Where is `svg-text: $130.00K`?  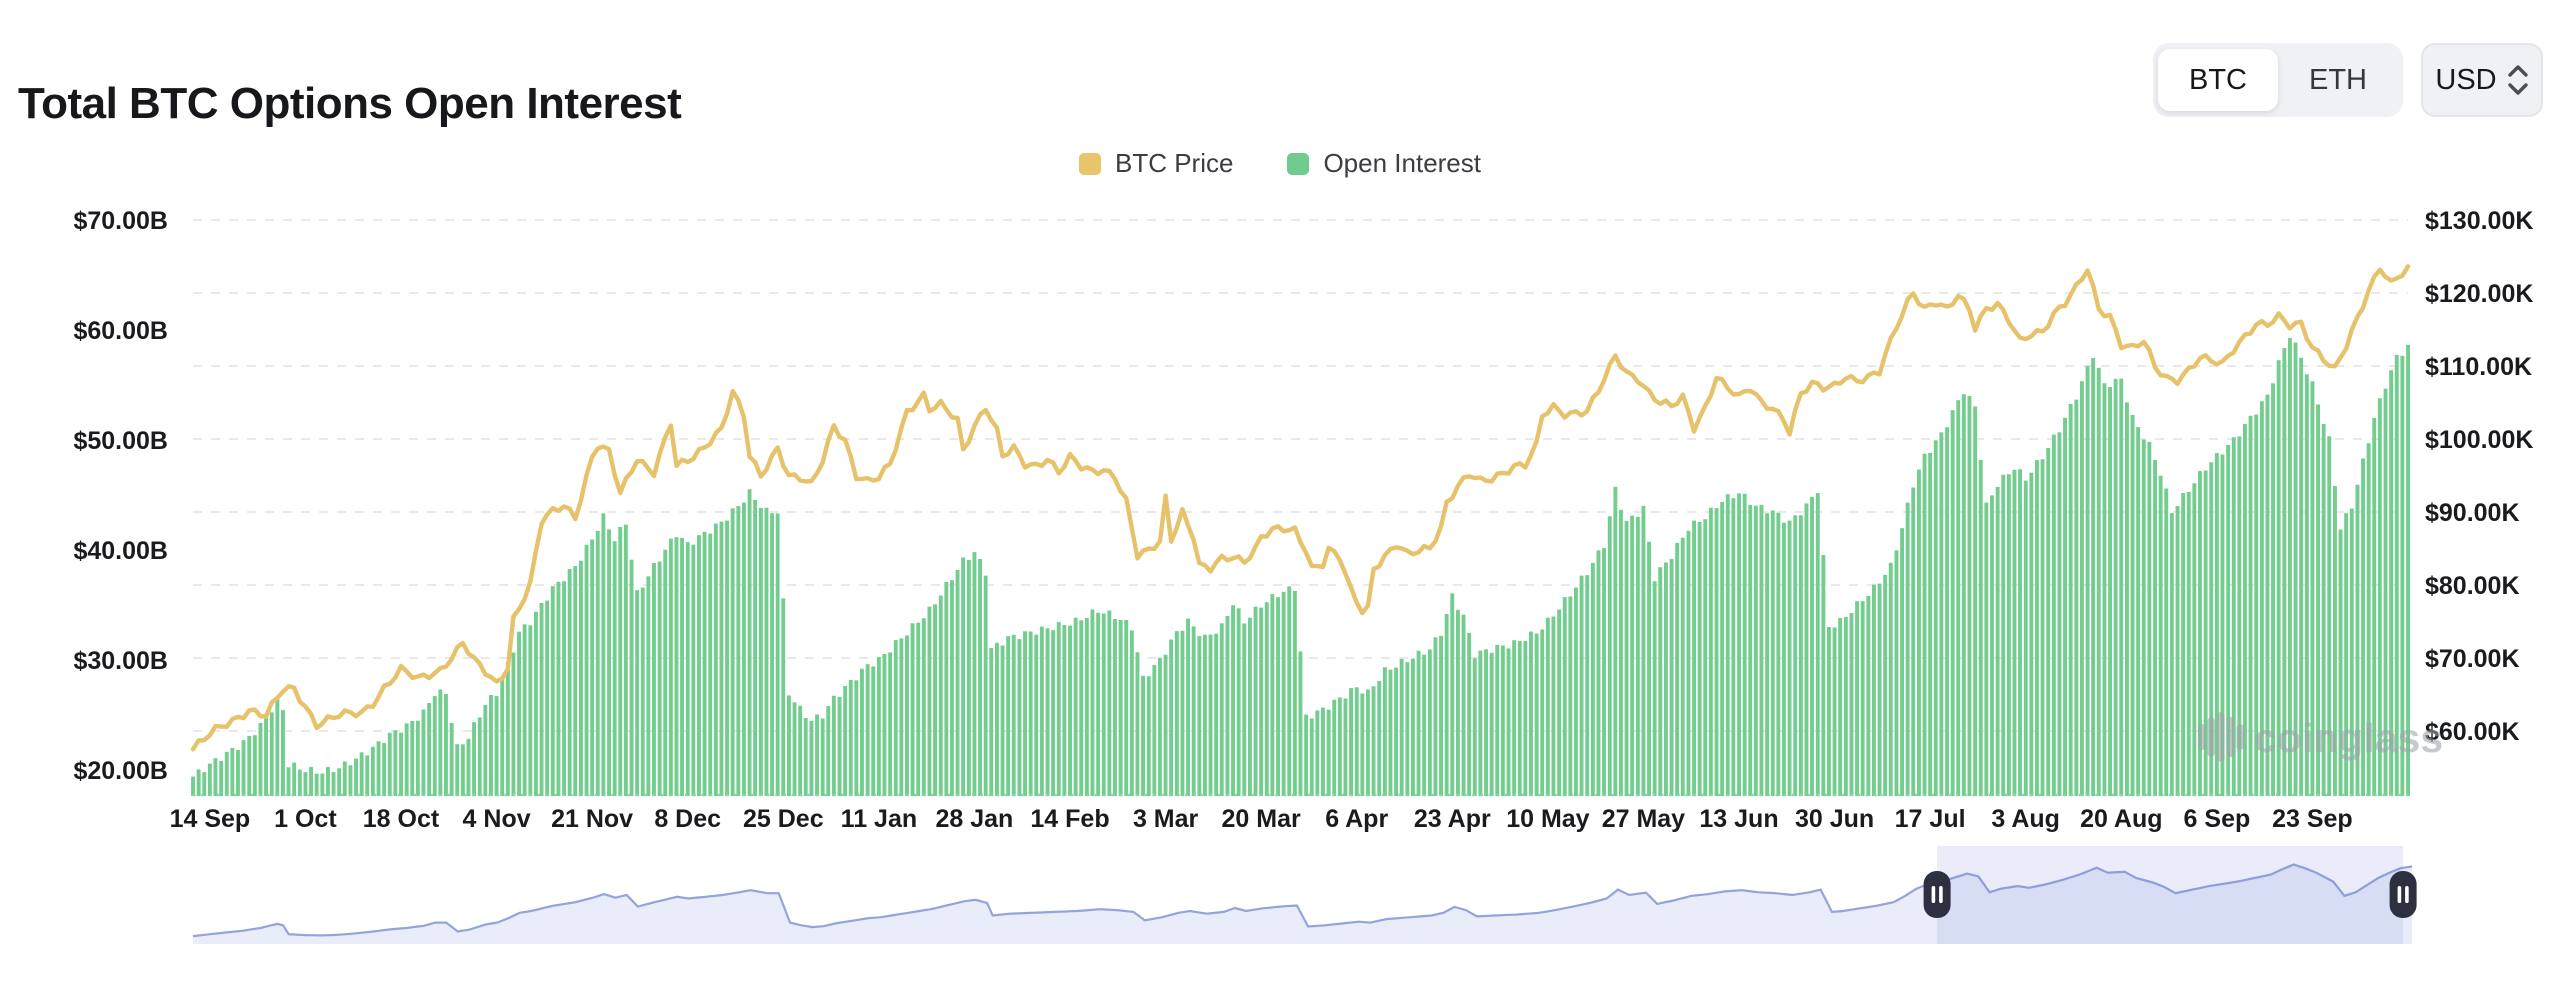 svg-text: $130.00K is located at coordinates (2479, 221).